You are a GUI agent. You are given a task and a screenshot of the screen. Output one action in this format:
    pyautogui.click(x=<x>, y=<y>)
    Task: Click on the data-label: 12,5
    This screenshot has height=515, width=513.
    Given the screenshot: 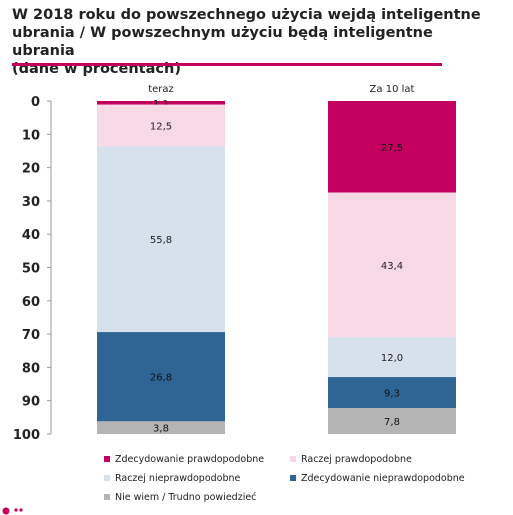 What is the action you would take?
    pyautogui.click(x=161, y=126)
    